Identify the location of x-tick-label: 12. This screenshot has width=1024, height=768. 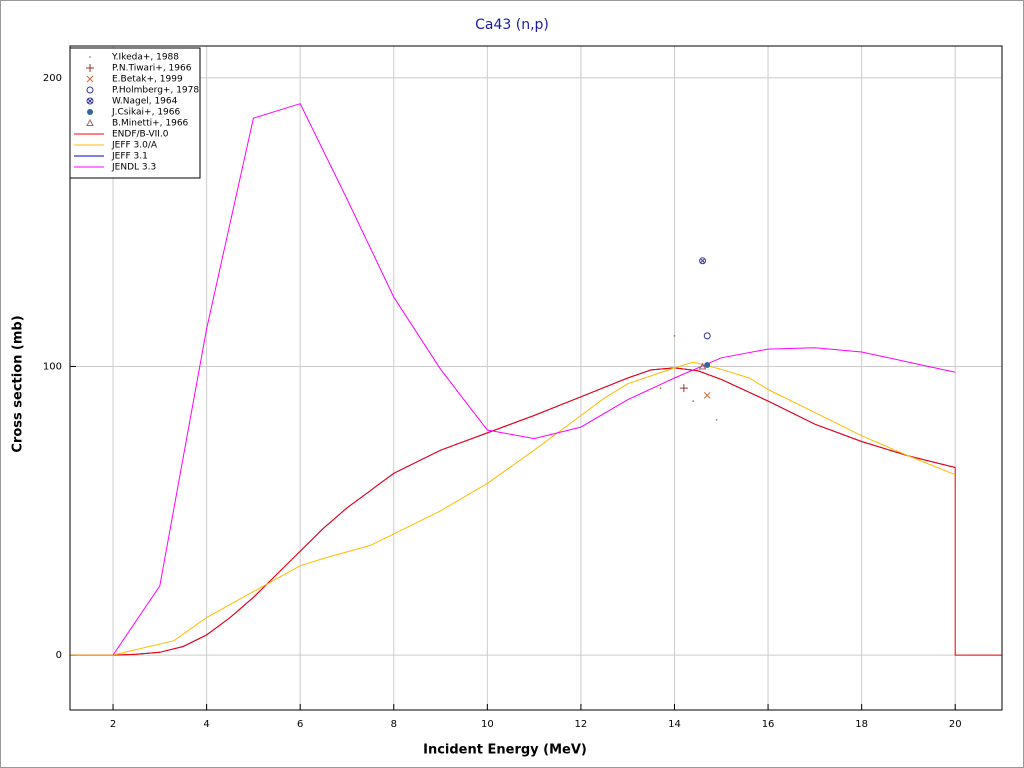
(581, 724).